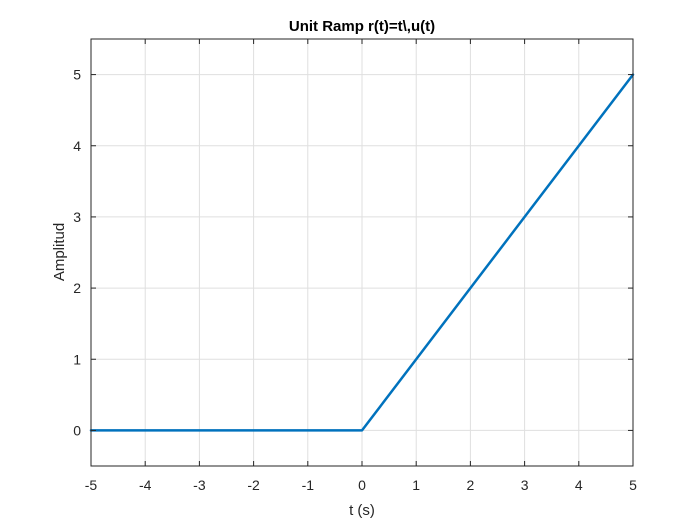 This screenshot has height=530, width=700. What do you see at coordinates (199, 485) in the screenshot?
I see `x-tick-label: -3` at bounding box center [199, 485].